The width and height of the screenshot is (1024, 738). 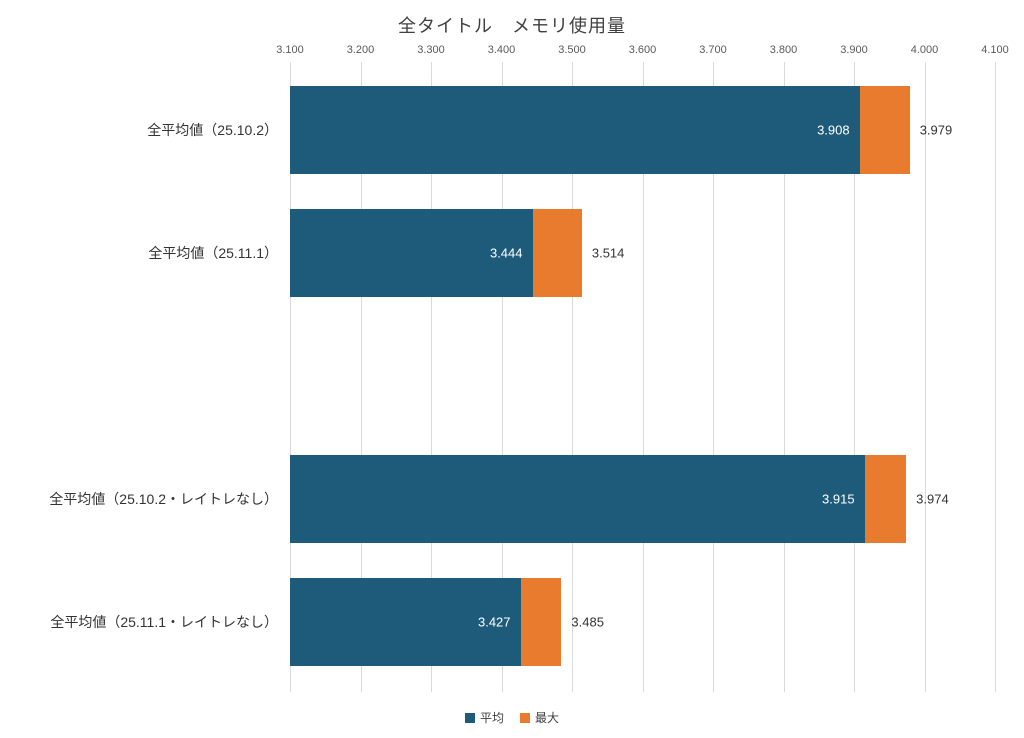 I want to click on legend-label: 最大, so click(x=547, y=718).